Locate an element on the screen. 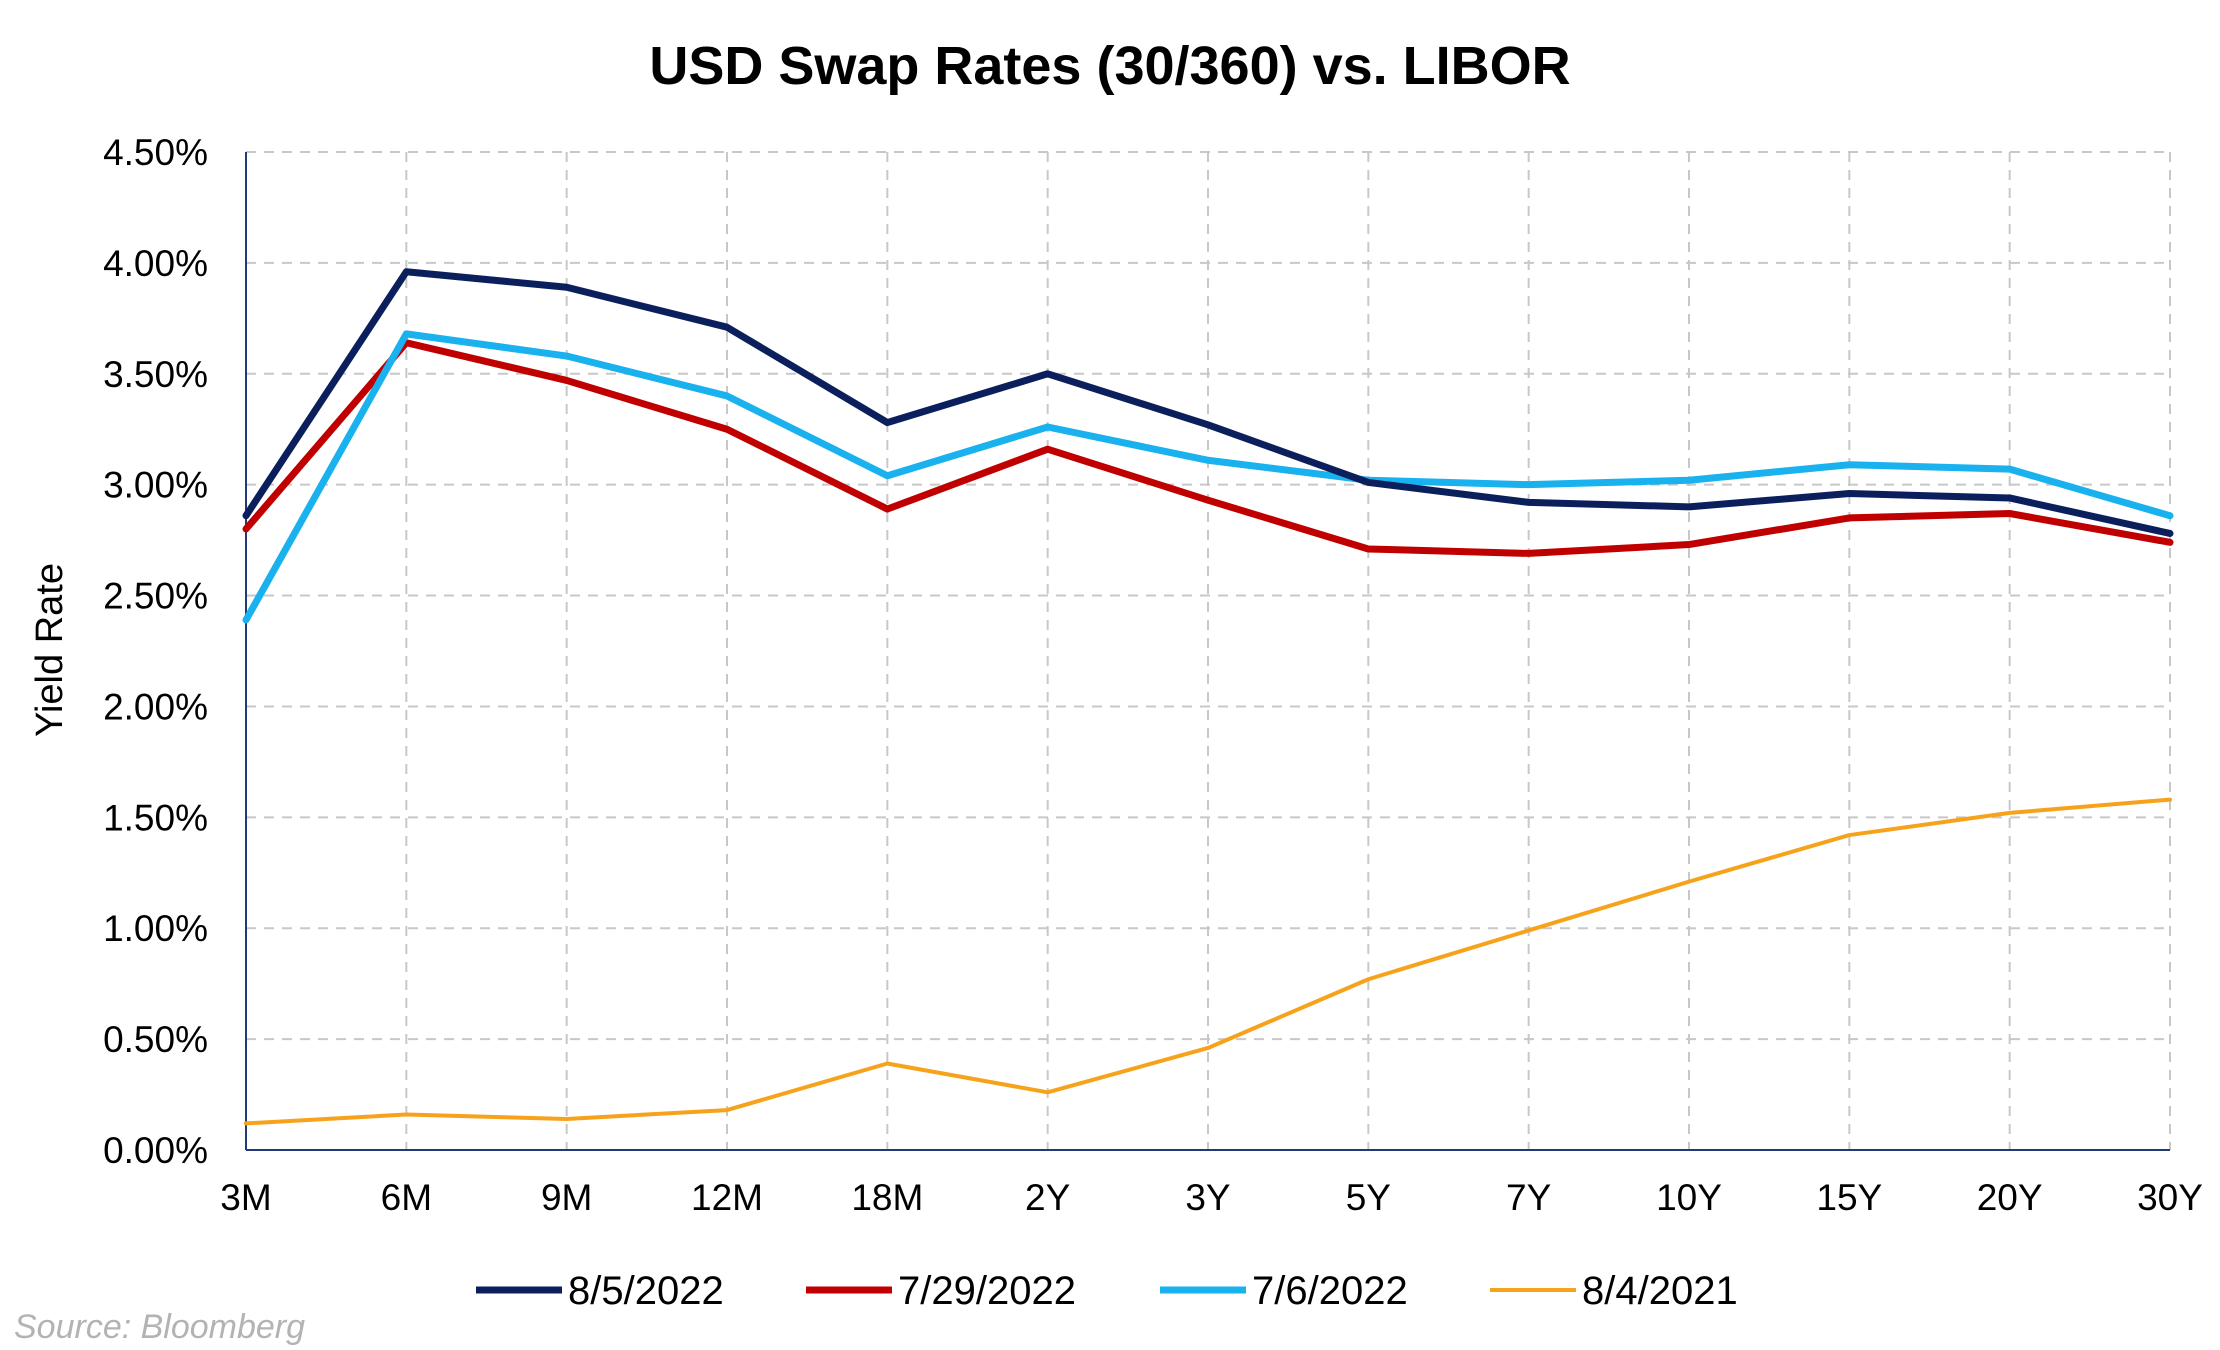 This screenshot has width=2220, height=1350. x-tick-labels: 3M 6M 9M 12M 18M 2Y 3Y 5Y 7Y 10Y 15Y 20Y 30Y is located at coordinates (1211, 1197).